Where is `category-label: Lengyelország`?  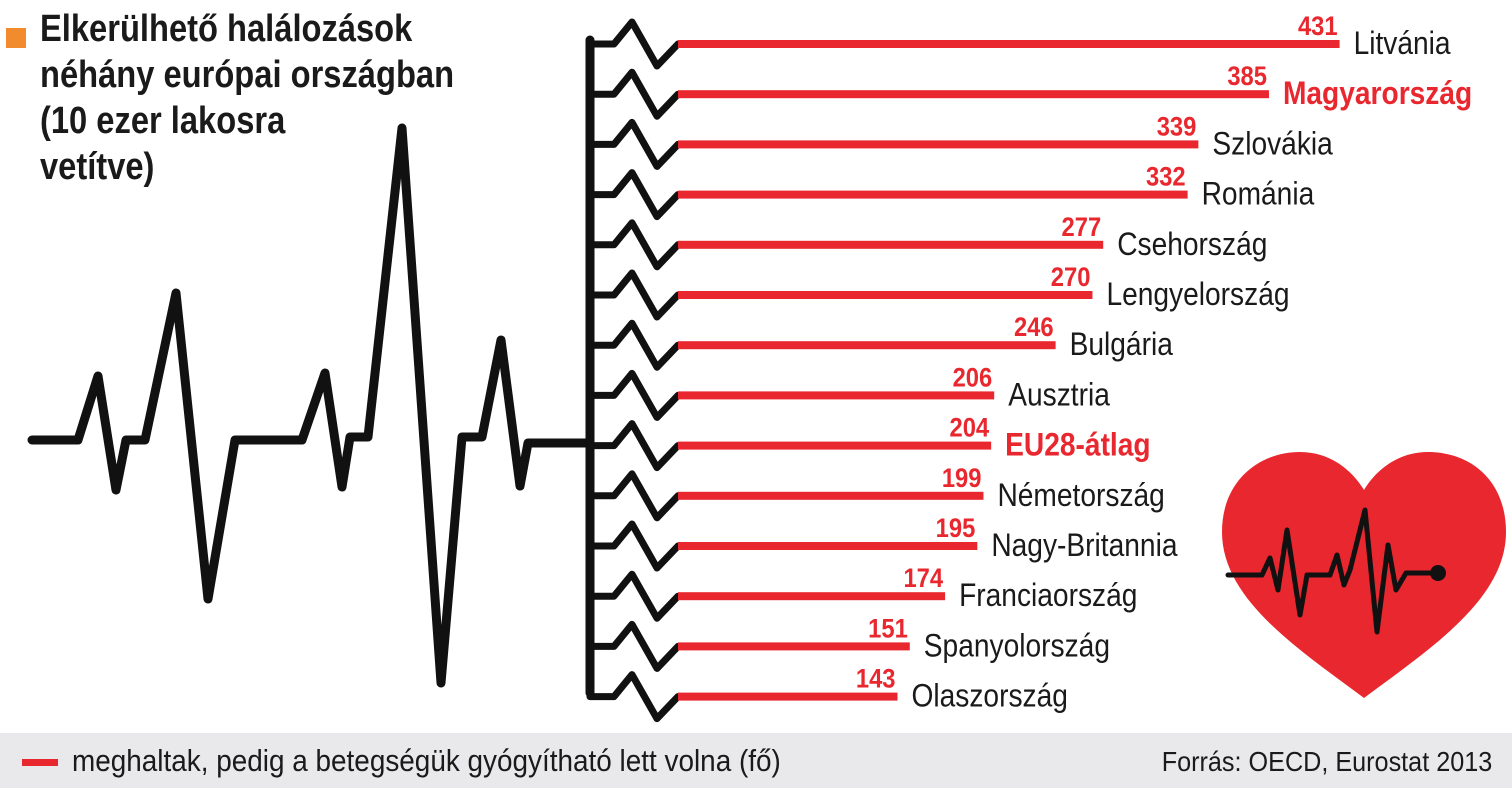
category-label: Lengyelország is located at coordinates (1197, 294).